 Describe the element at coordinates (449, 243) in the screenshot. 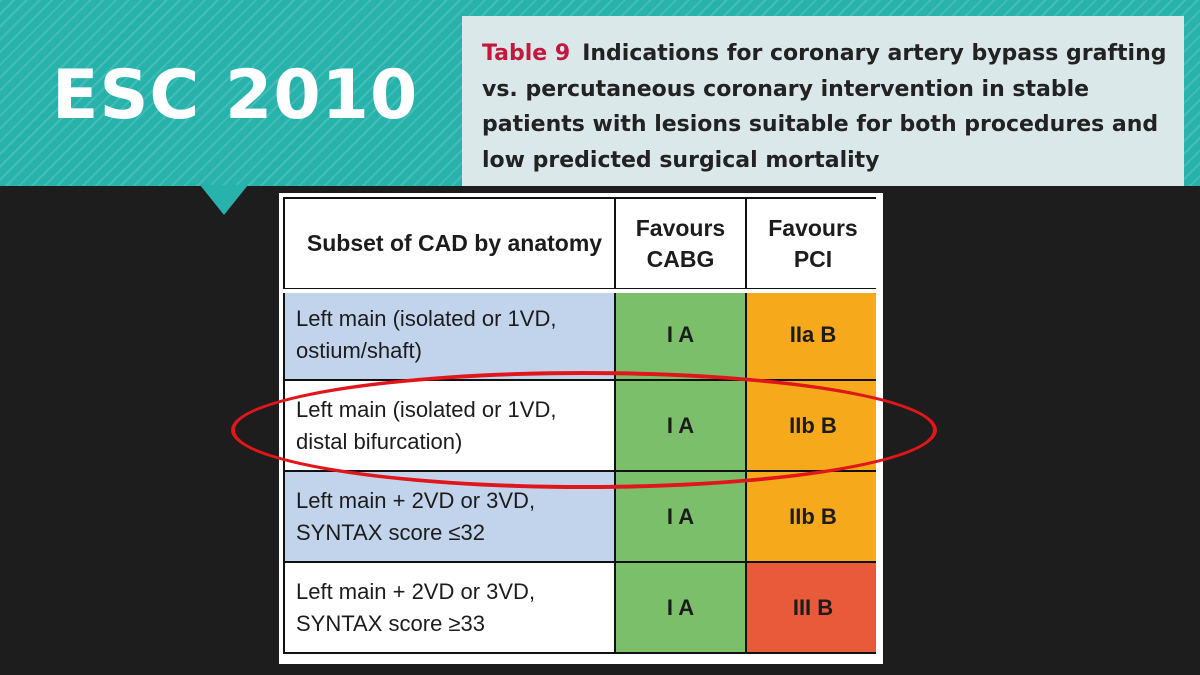

I see `header-subset: Subset of CAD by anatomy` at that location.